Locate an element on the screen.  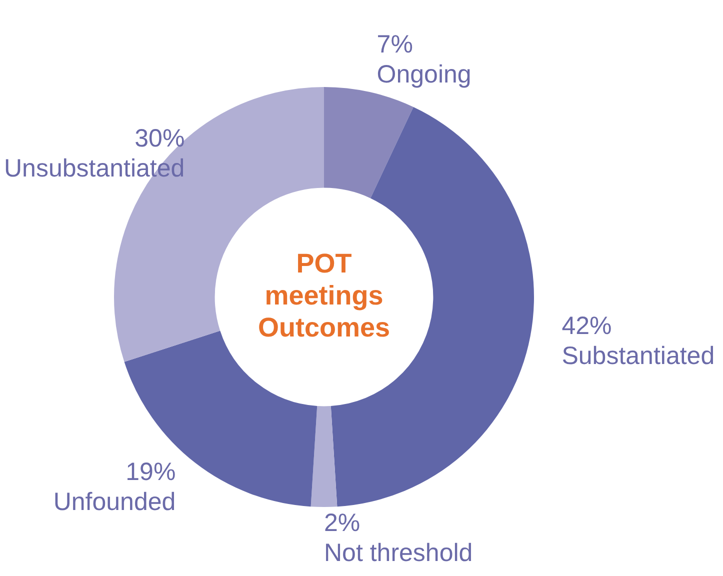
slice-label: Unsubstantiated is located at coordinates (94, 168).